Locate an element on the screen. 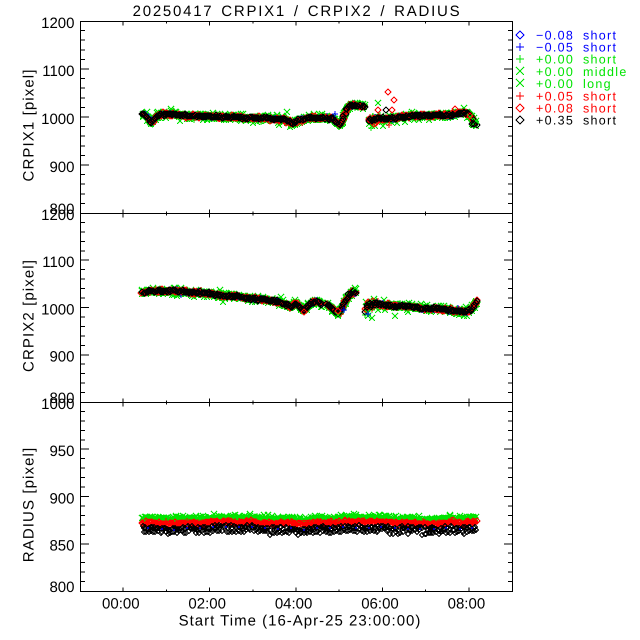  svg-text: RADIUS [pixel] is located at coordinates (29, 504).